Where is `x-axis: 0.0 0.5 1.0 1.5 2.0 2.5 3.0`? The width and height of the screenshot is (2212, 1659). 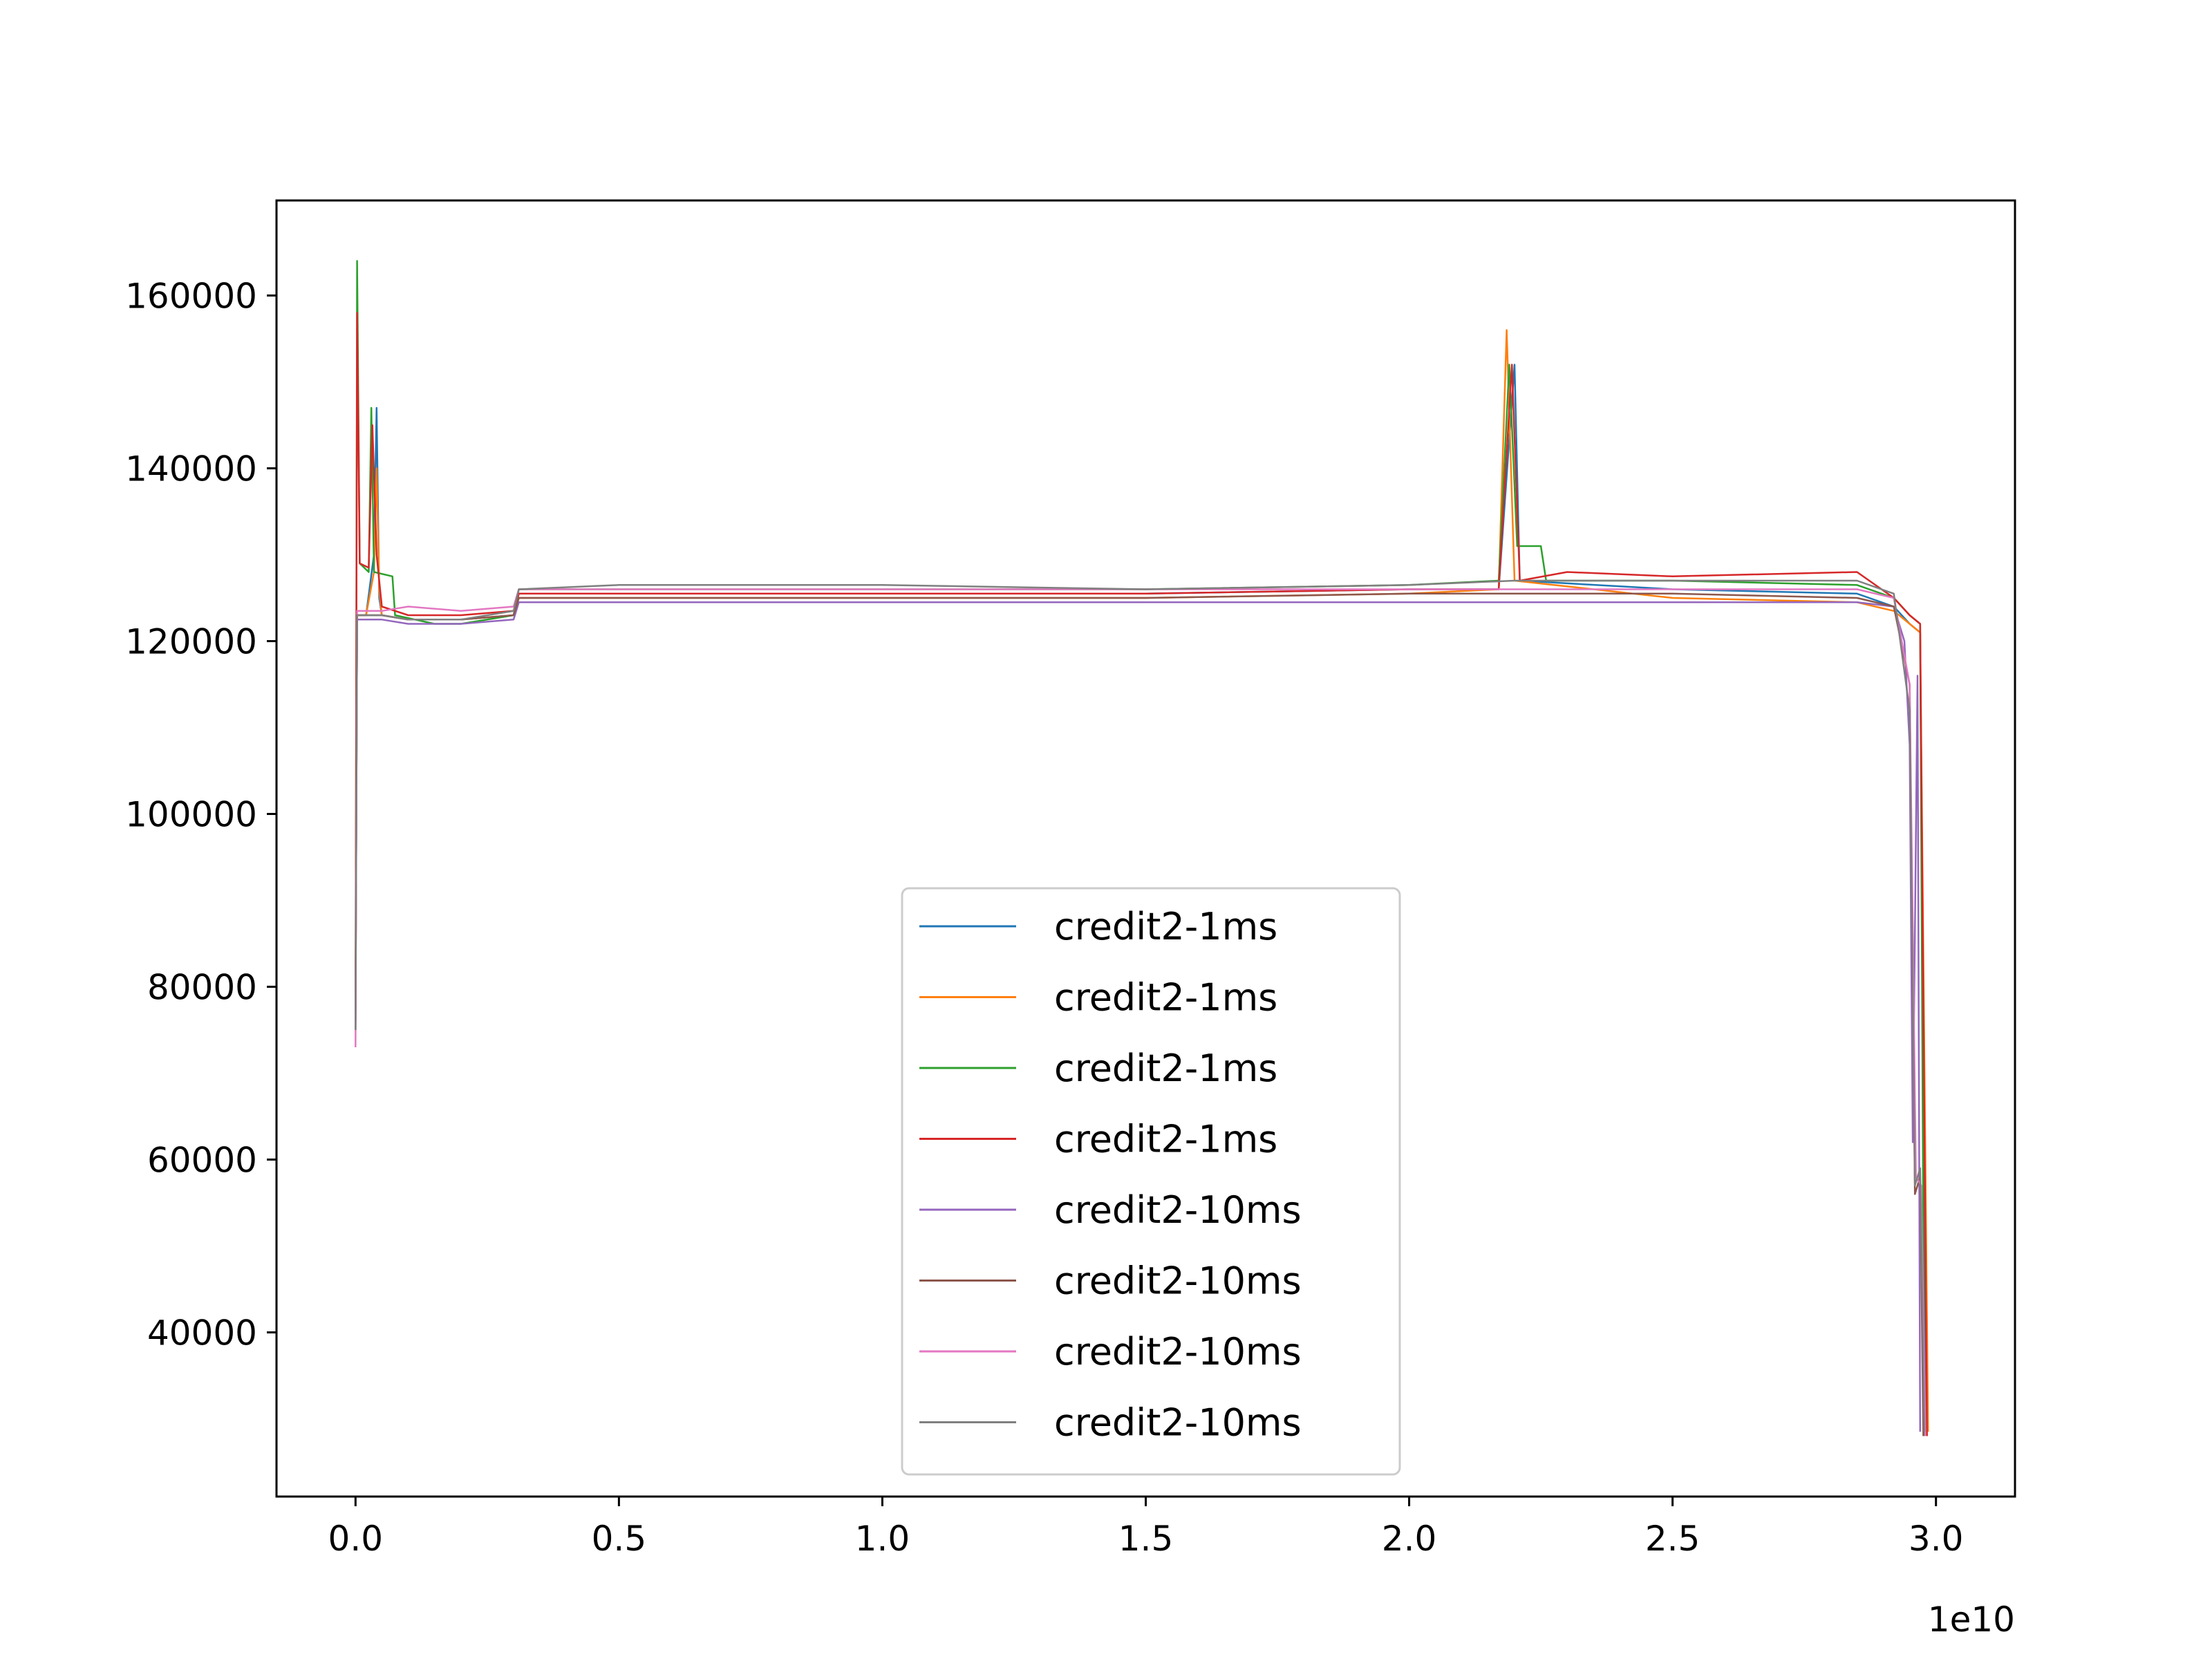
x-axis: 0.0 0.5 1.0 1.5 2.0 2.5 3.0 is located at coordinates (1146, 1528).